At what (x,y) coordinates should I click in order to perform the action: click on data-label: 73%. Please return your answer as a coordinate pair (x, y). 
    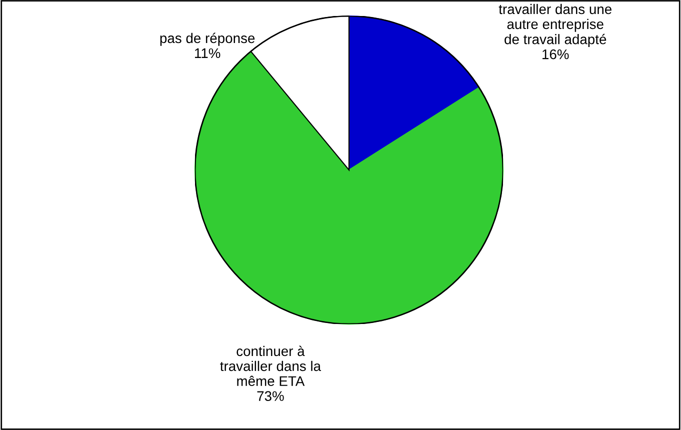
    Looking at the image, I should click on (270, 396).